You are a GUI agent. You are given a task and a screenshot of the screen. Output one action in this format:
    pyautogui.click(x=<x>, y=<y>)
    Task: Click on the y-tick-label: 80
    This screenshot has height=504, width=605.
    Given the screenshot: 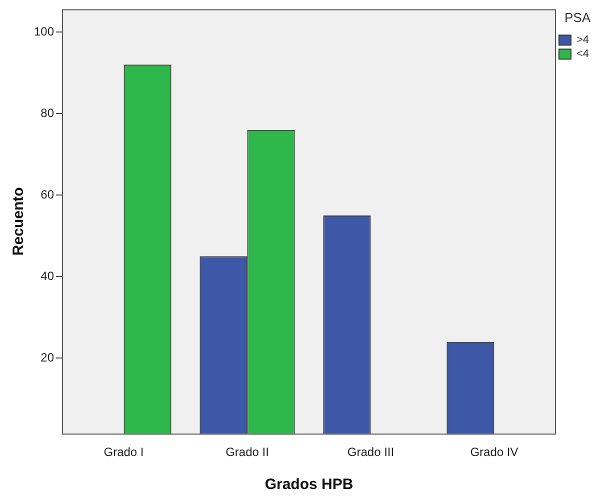 What is the action you would take?
    pyautogui.click(x=47, y=113)
    